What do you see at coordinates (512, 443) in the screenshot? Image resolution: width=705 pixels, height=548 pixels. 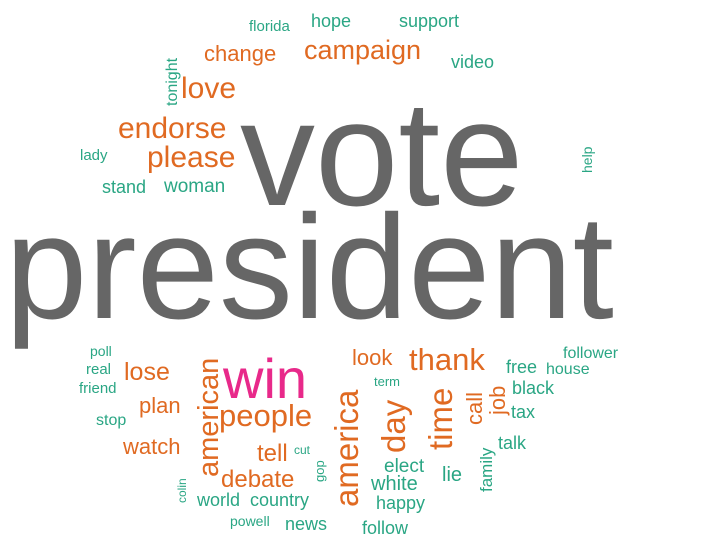 I see `word-talk: talk` at bounding box center [512, 443].